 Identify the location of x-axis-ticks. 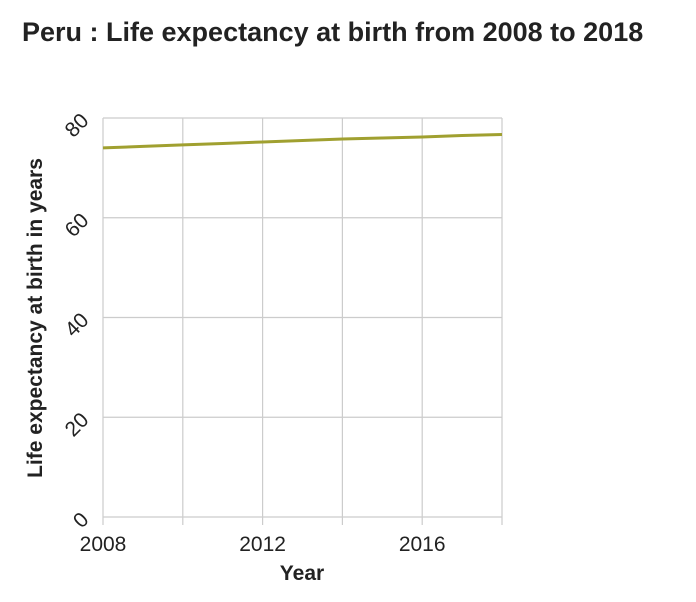
(302, 521).